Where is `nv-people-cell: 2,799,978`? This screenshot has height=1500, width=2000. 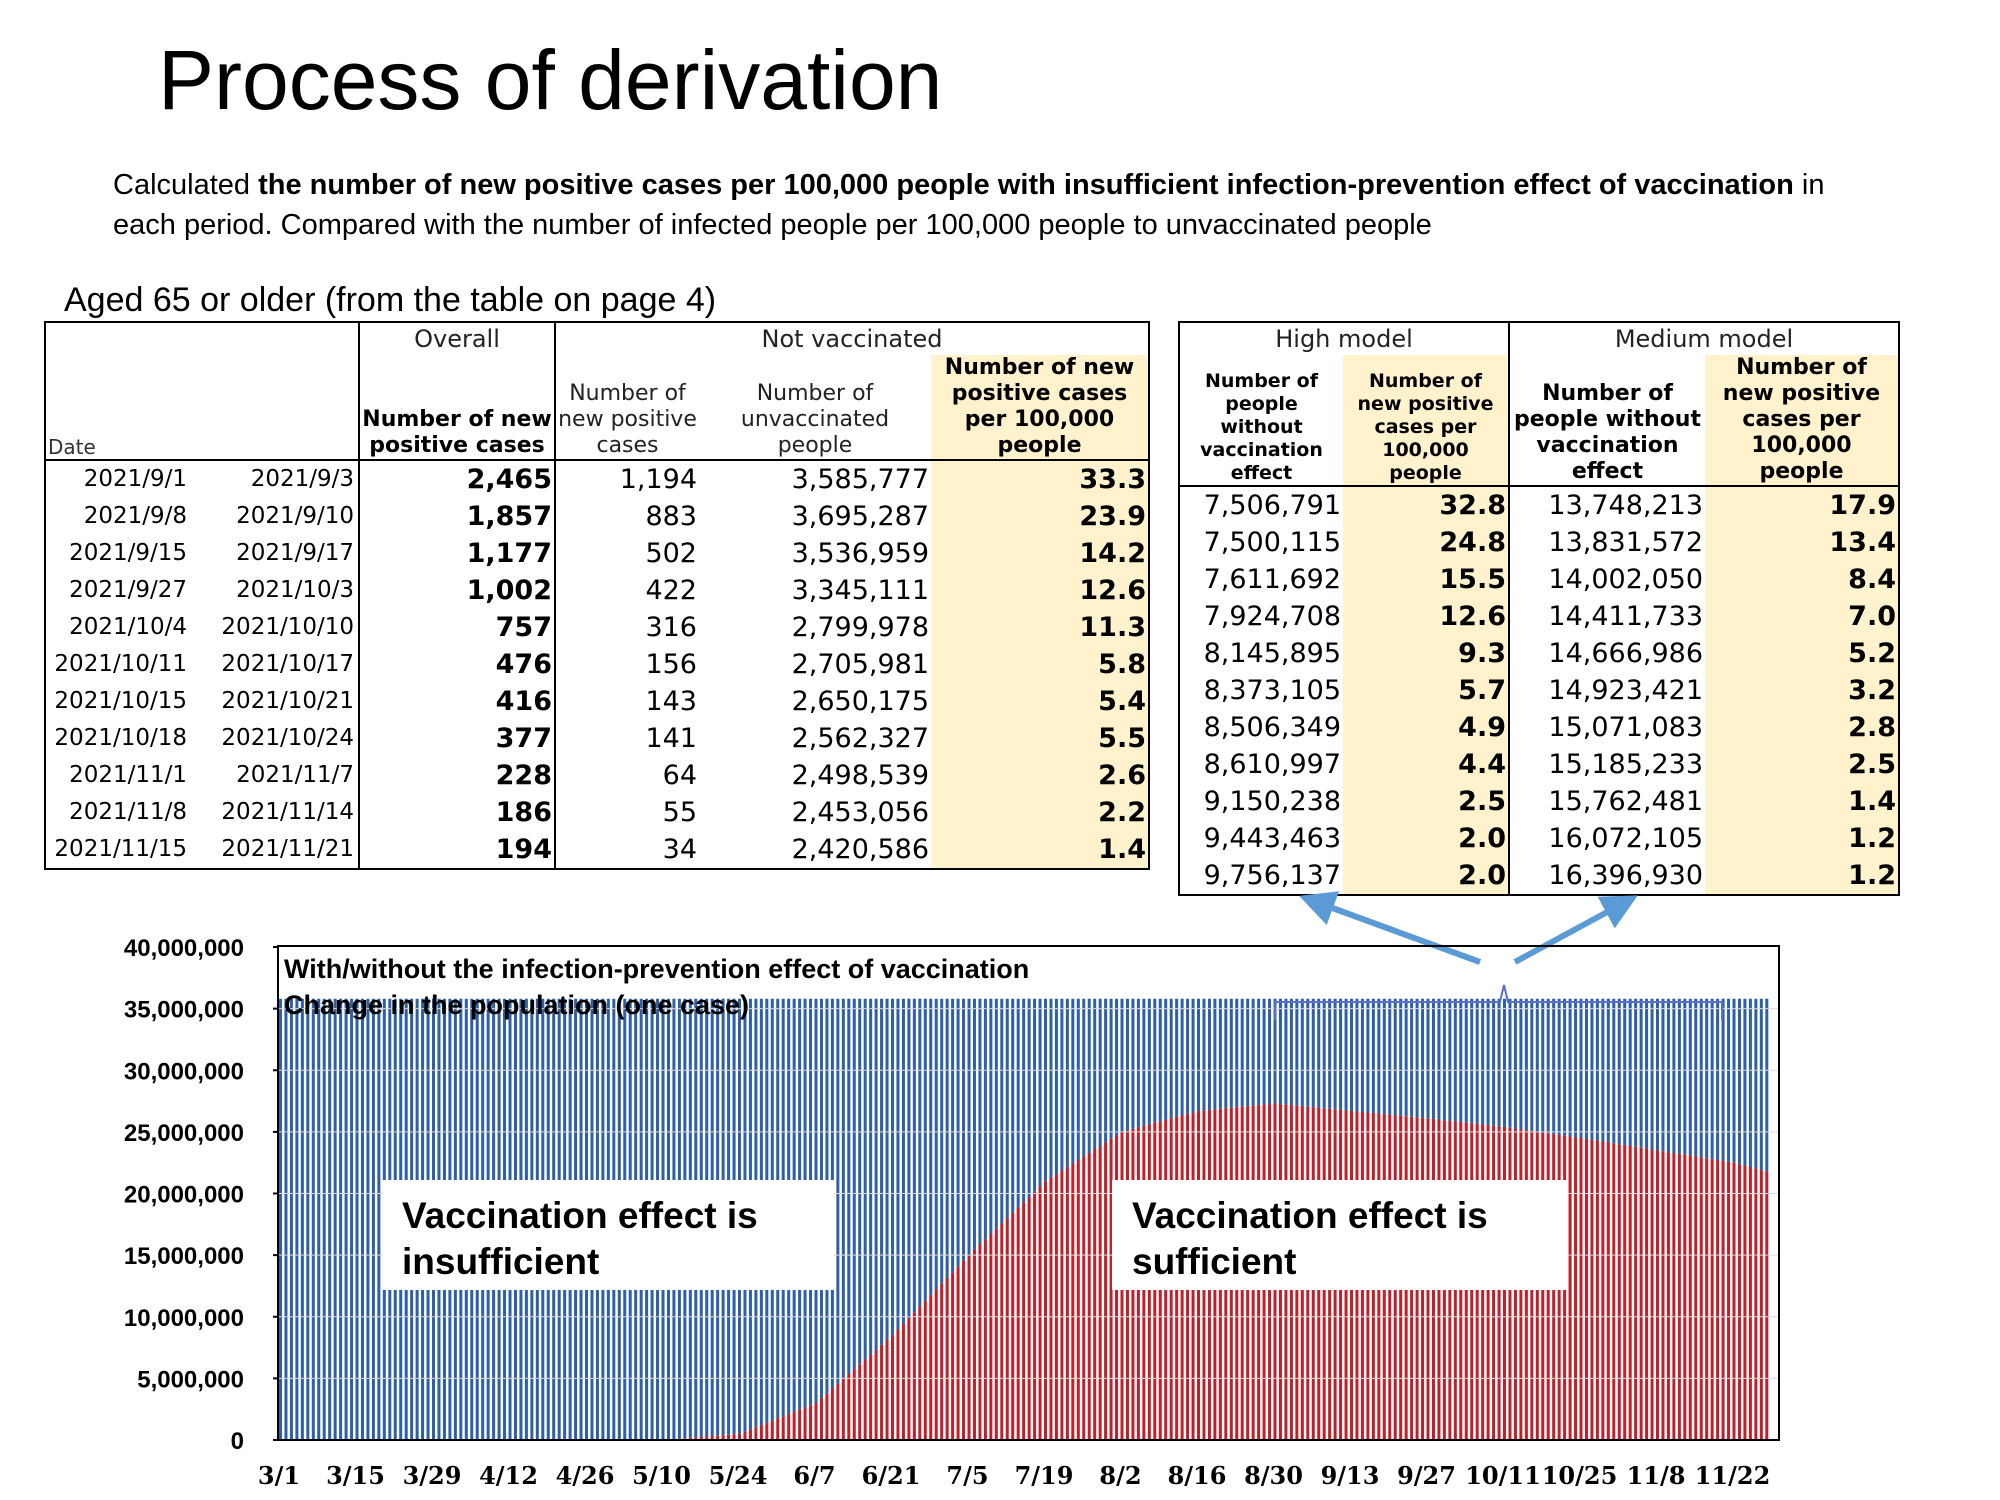
nv-people-cell: 2,799,978 is located at coordinates (860, 627).